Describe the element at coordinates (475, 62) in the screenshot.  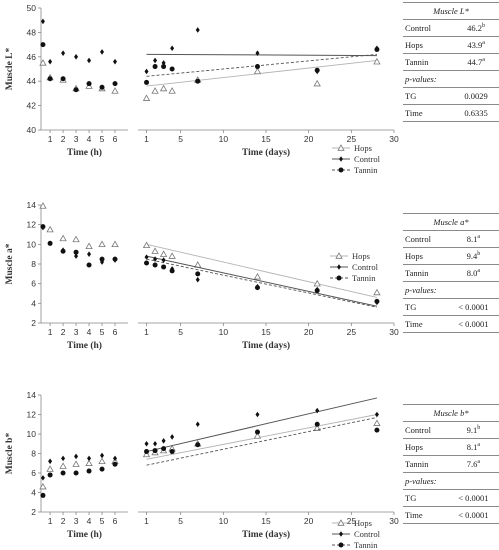
I see `value-text: 44.7` at that location.